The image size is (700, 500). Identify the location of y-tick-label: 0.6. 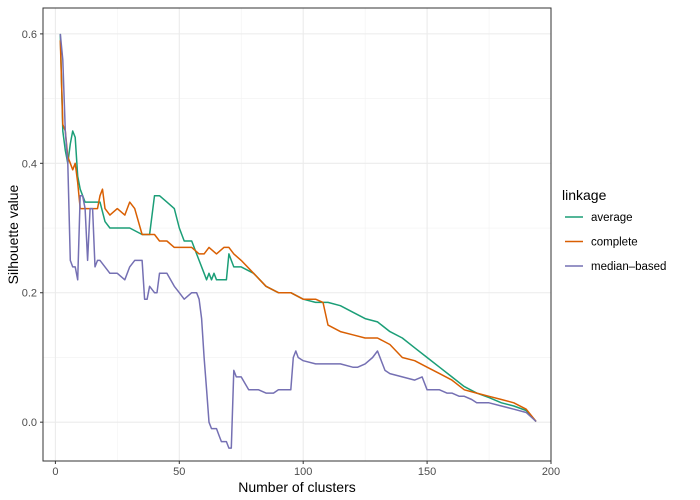
(29, 35).